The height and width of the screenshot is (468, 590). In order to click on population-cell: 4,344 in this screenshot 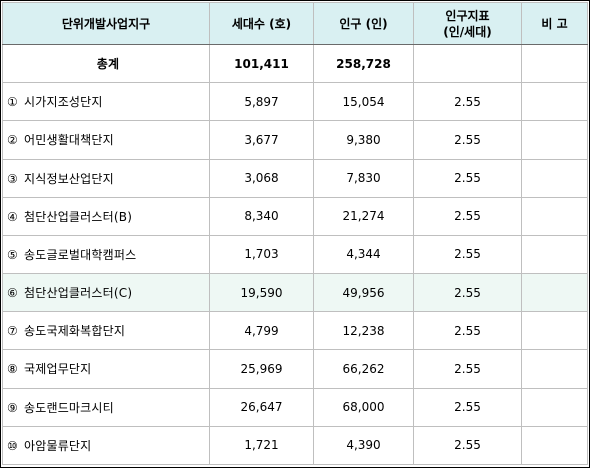, I will do `click(363, 254)`.